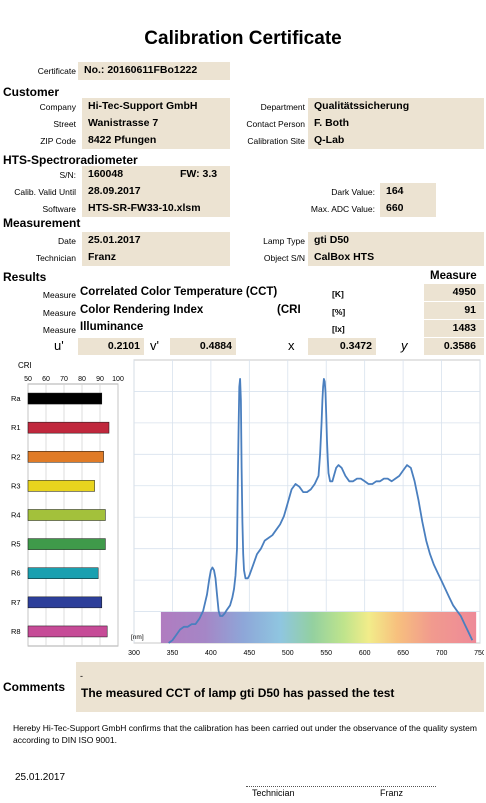 This screenshot has height=803, width=486. What do you see at coordinates (45, 192) in the screenshot?
I see `valid-until-label: Calib. Valid Until` at bounding box center [45, 192].